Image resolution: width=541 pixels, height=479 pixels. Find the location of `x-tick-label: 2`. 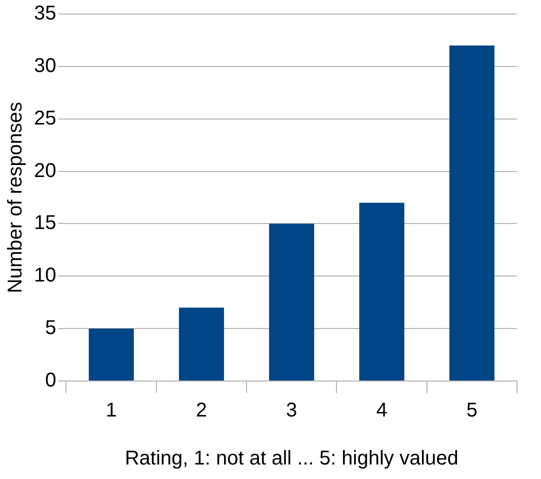

x-tick-label: 2 is located at coordinates (202, 411).